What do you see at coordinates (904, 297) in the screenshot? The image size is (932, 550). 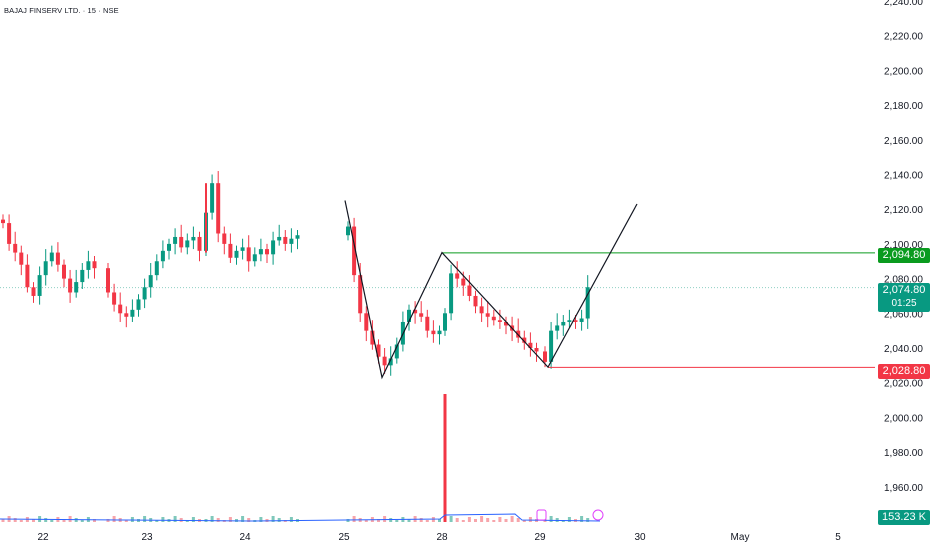 I see `last-price-label: 2,074.80 01:25` at bounding box center [904, 297].